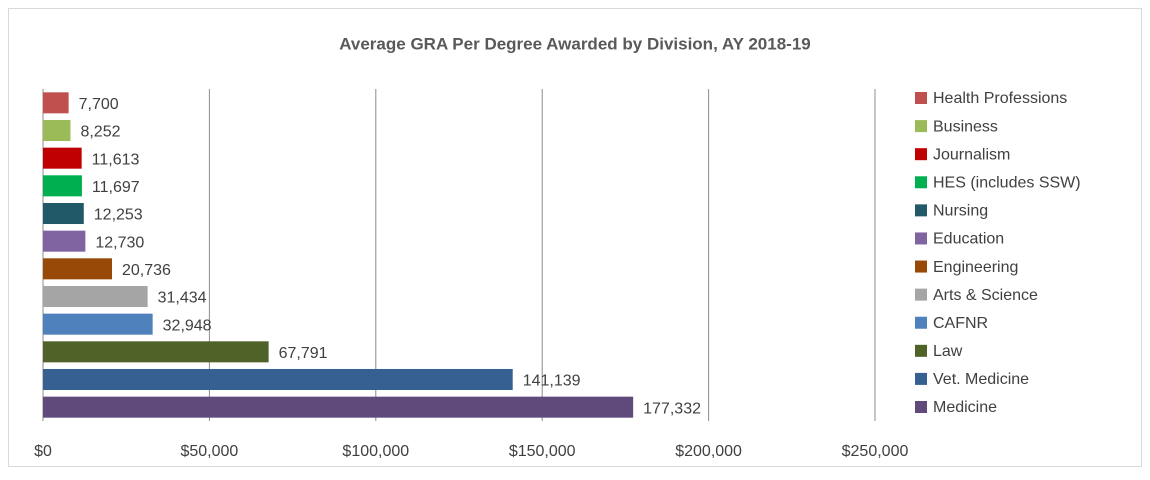 This screenshot has width=1150, height=480. What do you see at coordinates (975, 267) in the screenshot?
I see `legend-label: Engineering` at bounding box center [975, 267].